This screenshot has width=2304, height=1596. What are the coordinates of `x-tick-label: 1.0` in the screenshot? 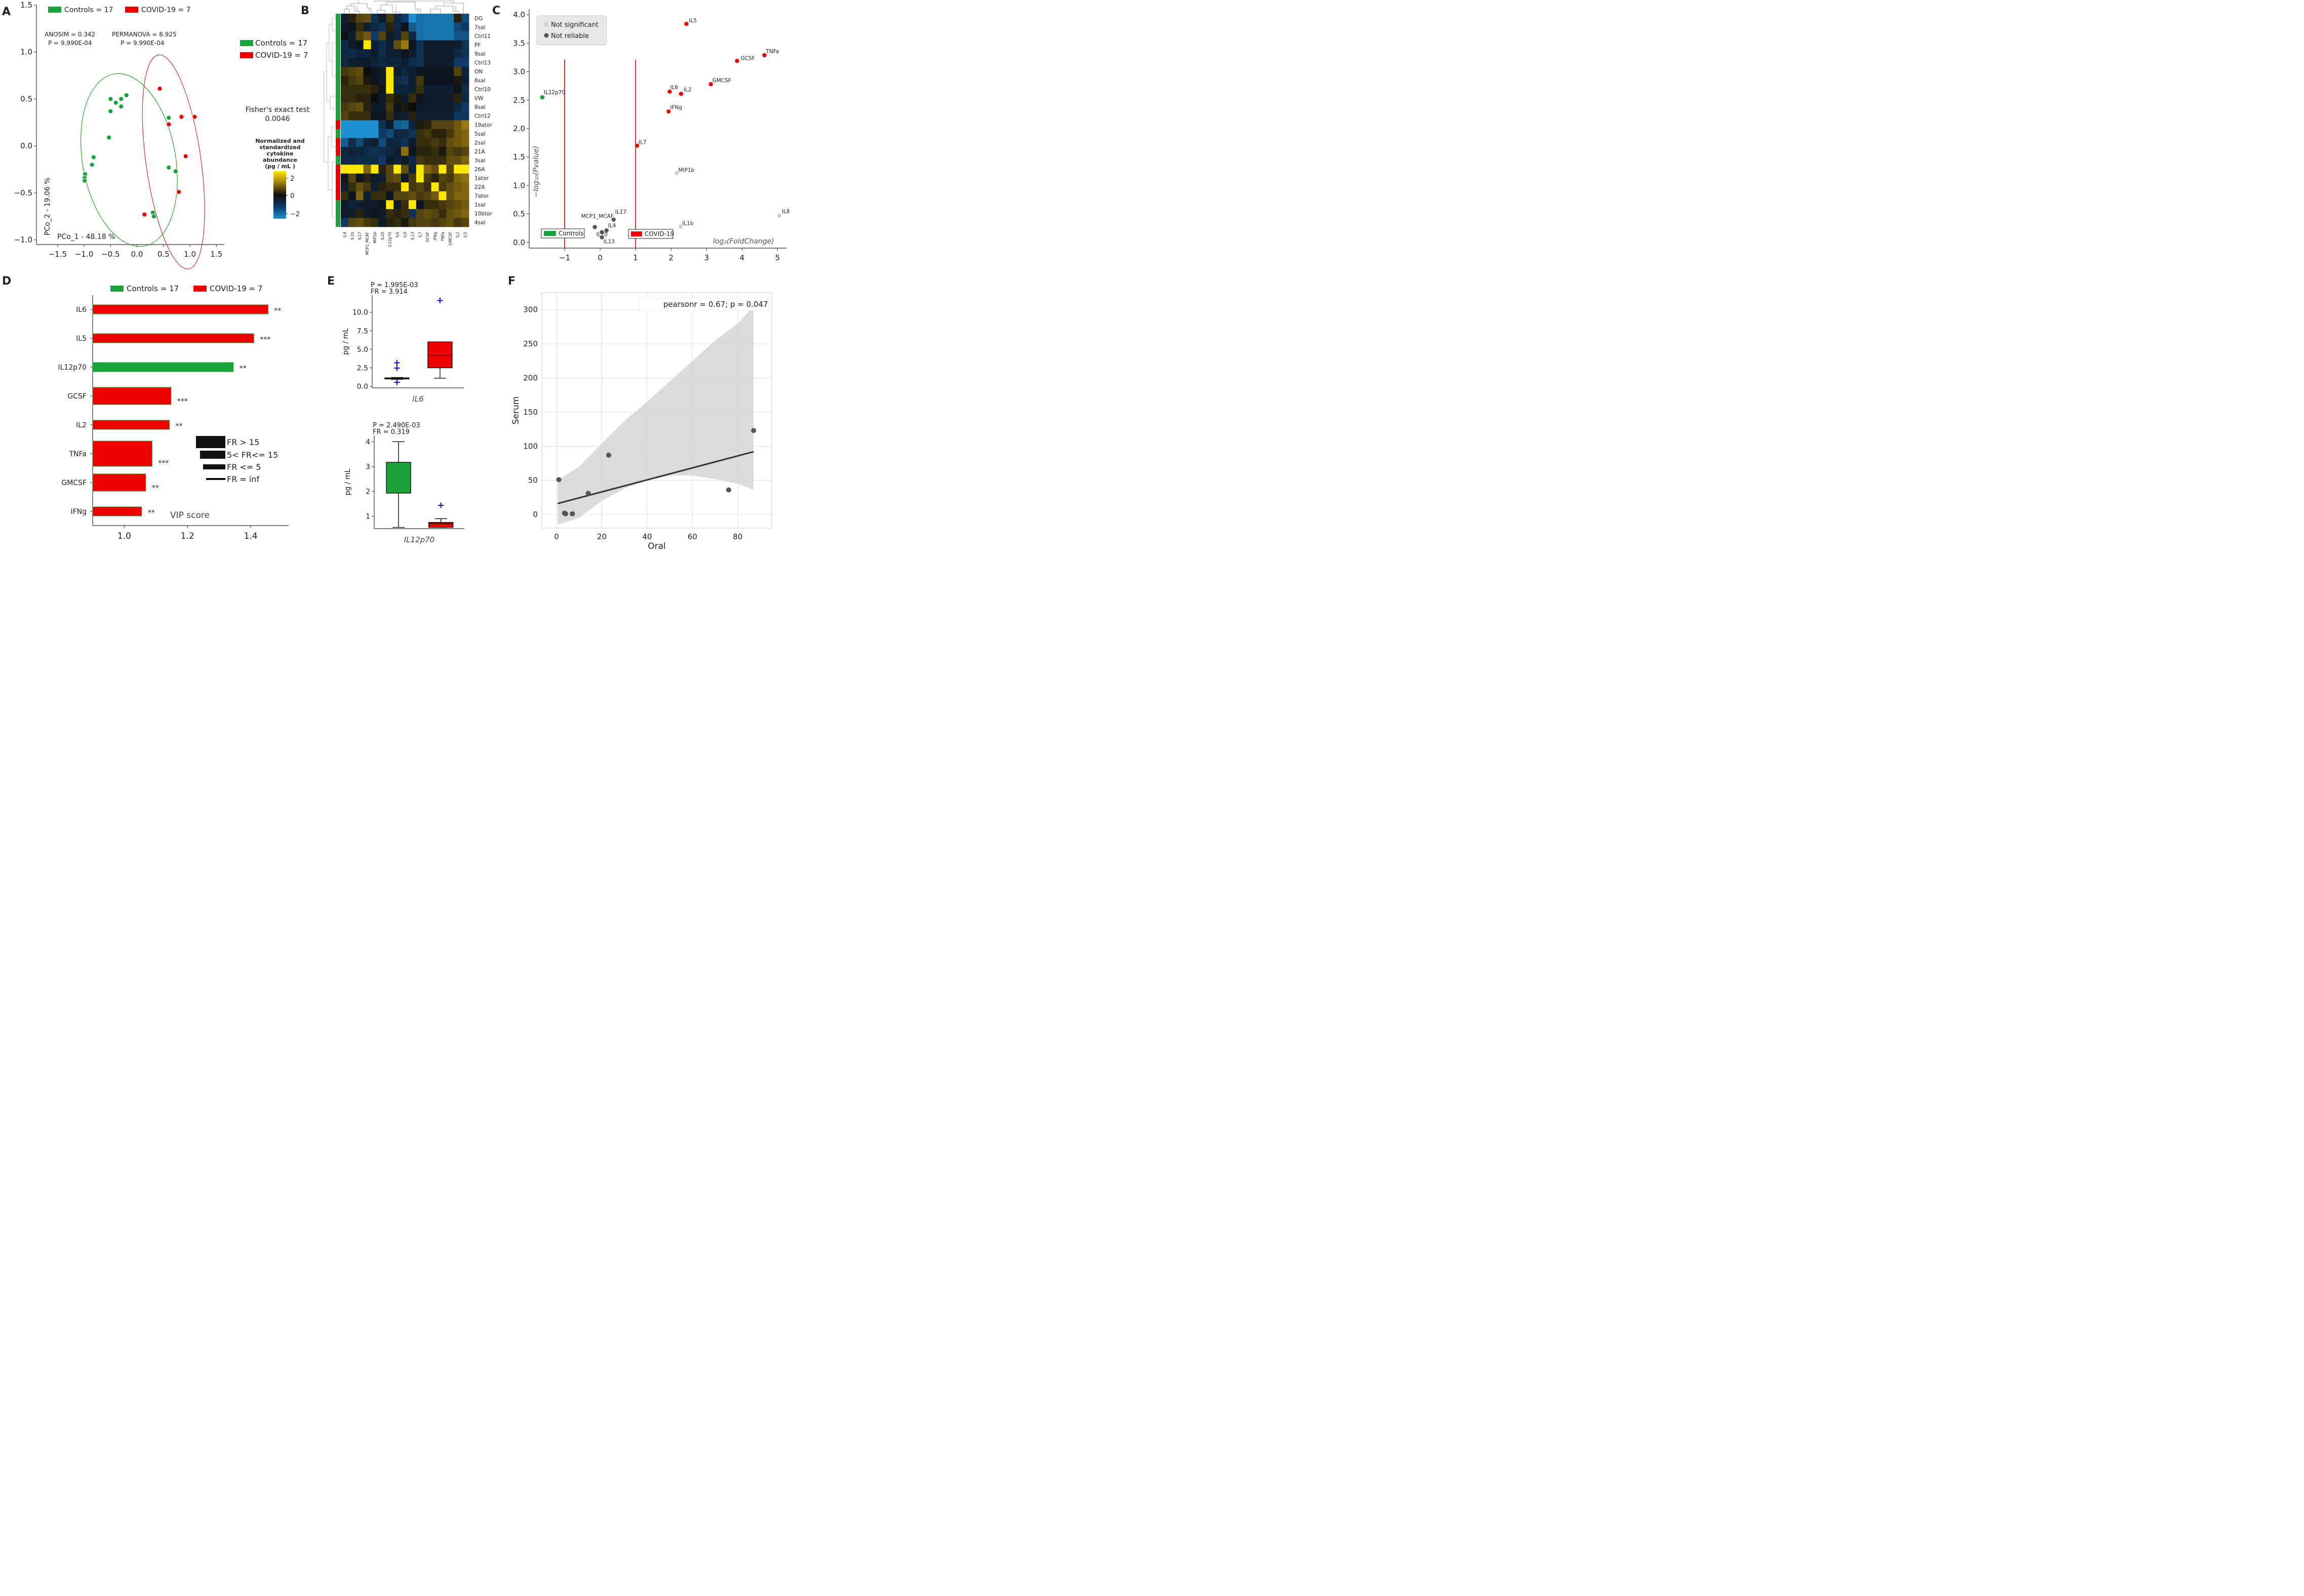 It's located at (190, 255).